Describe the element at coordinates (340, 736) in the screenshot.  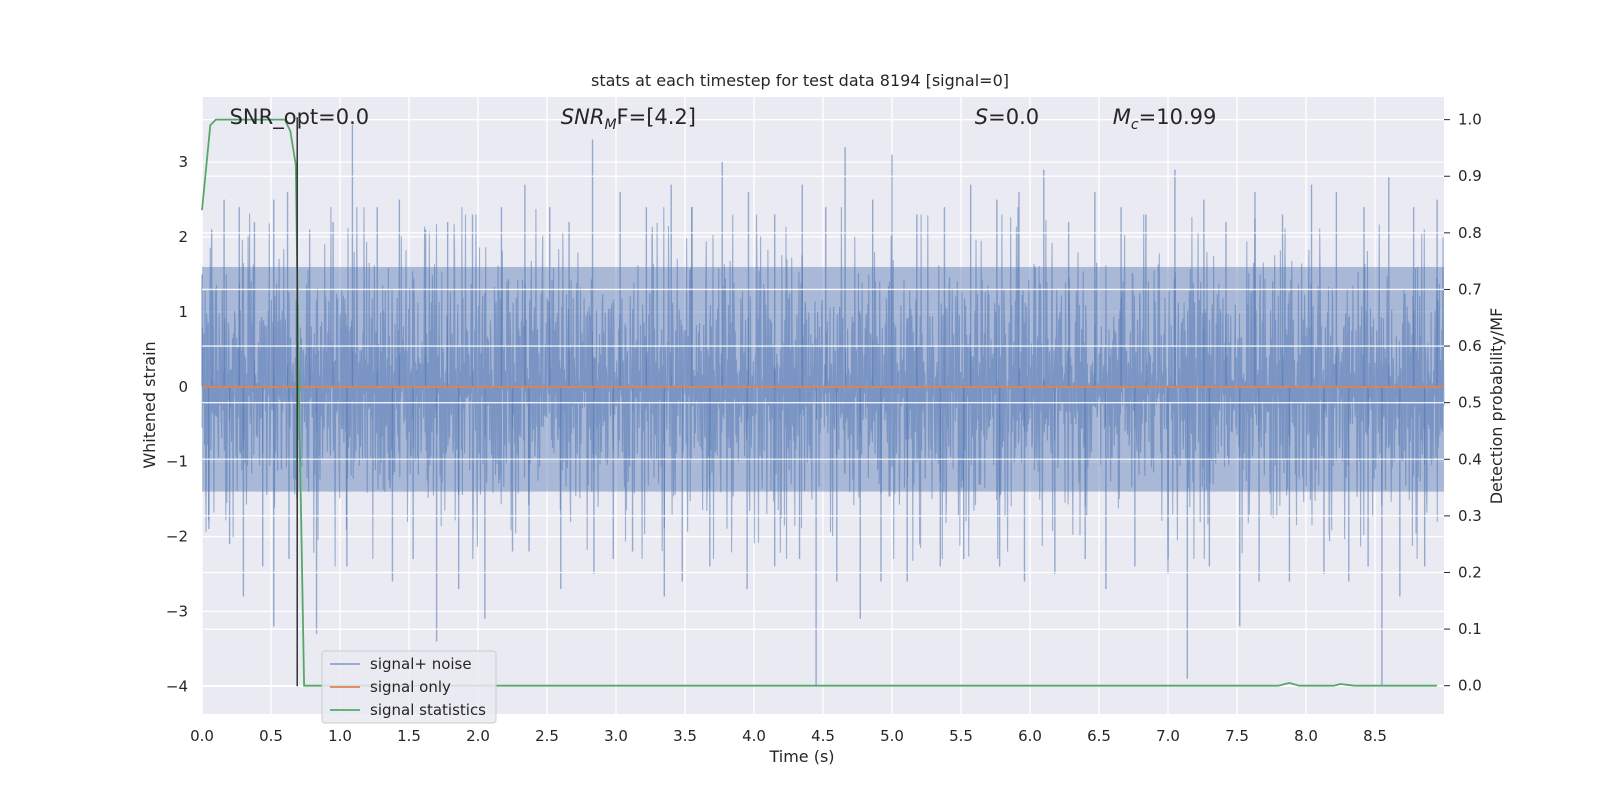
I see `x-tick-label: 1.0` at that location.